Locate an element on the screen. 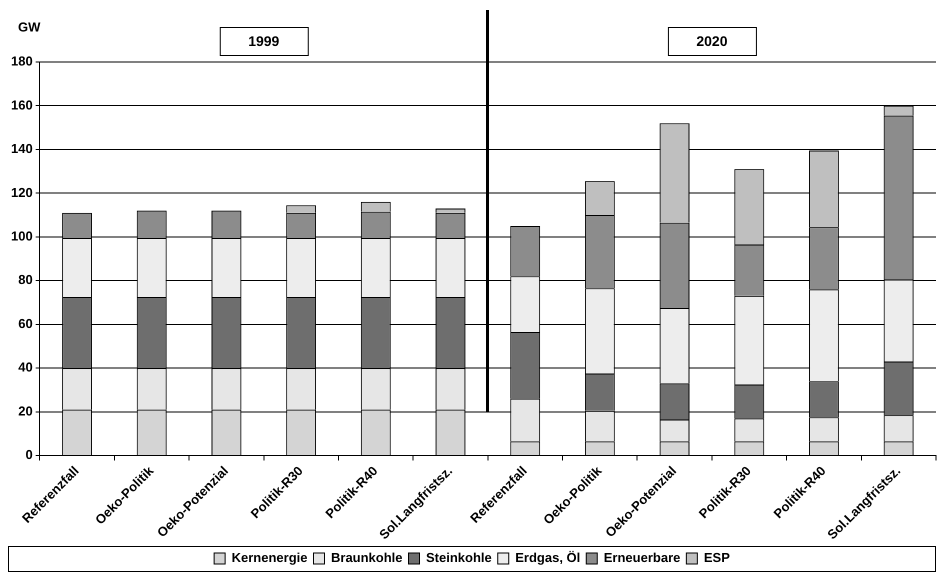 The height and width of the screenshot is (579, 938). legend-label: Erneuerbare is located at coordinates (642, 558).